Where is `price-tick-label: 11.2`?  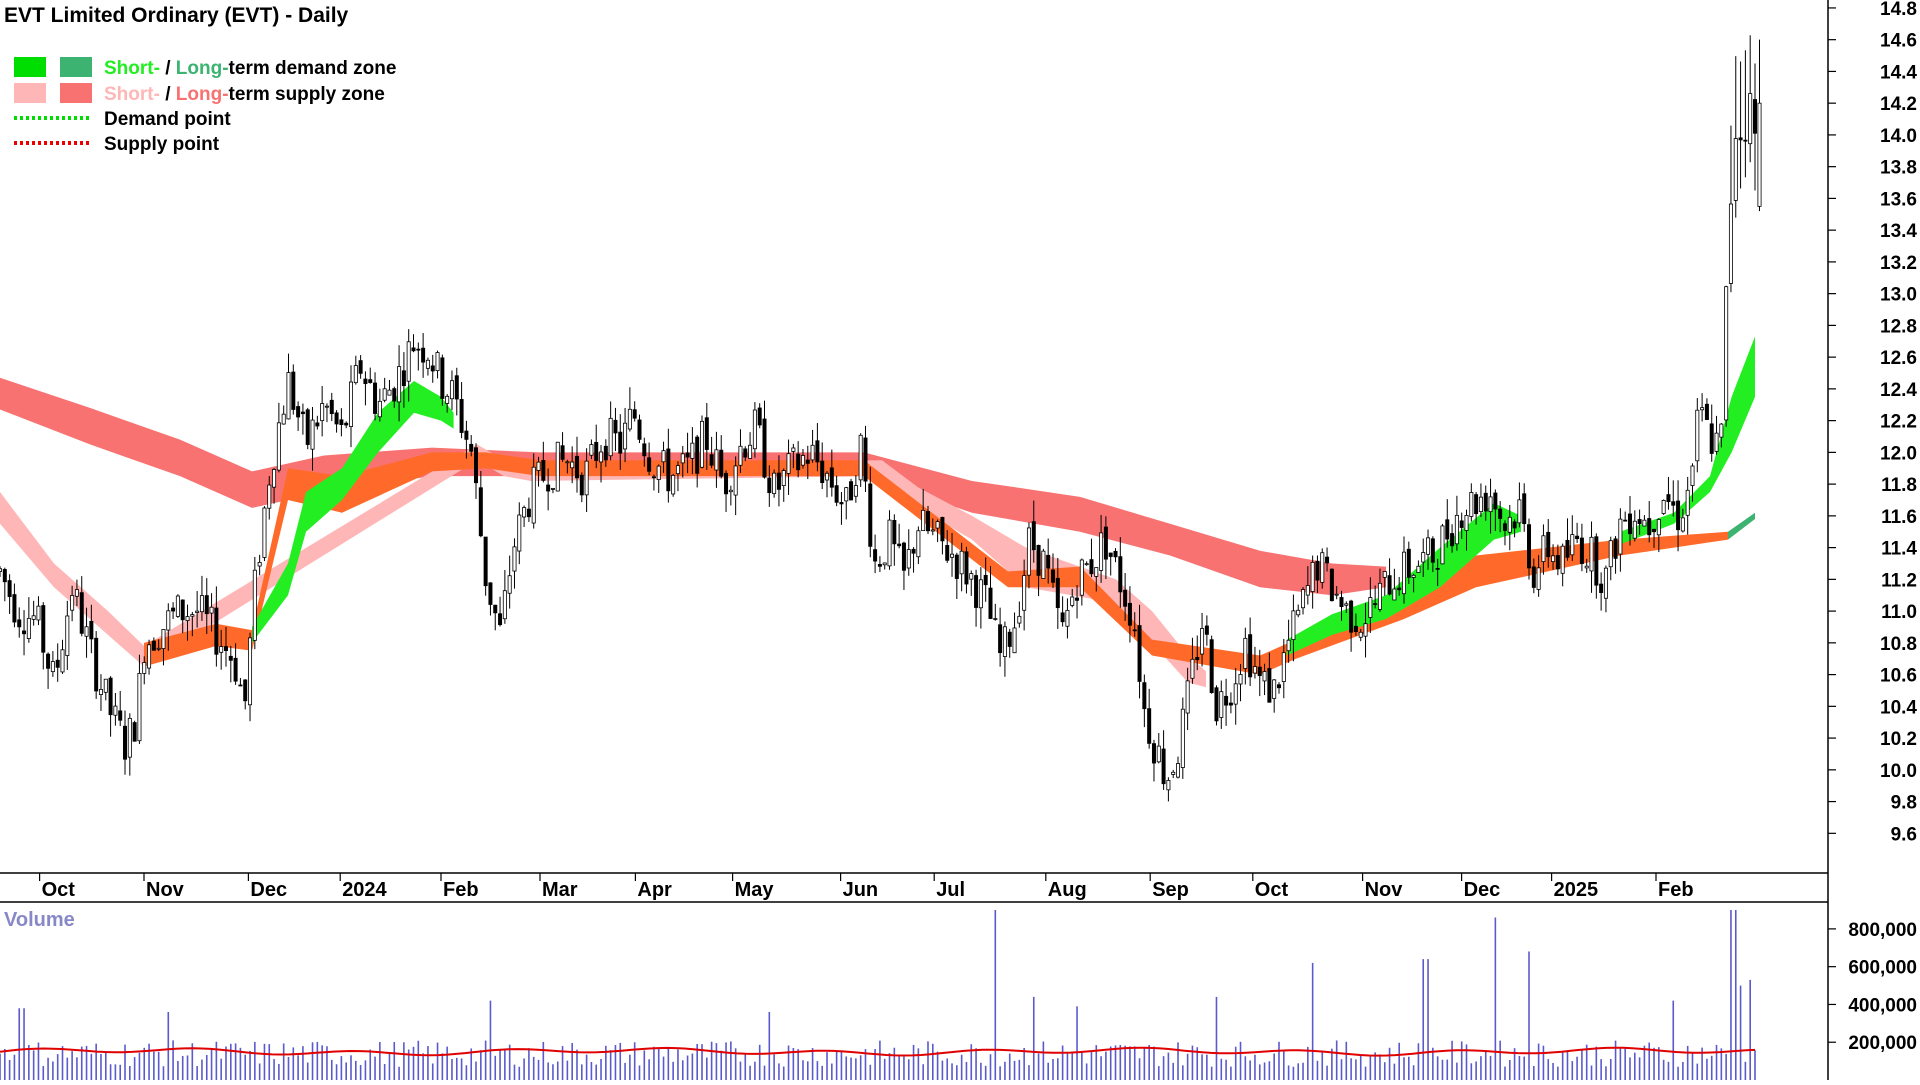 price-tick-label: 11.2 is located at coordinates (1899, 580).